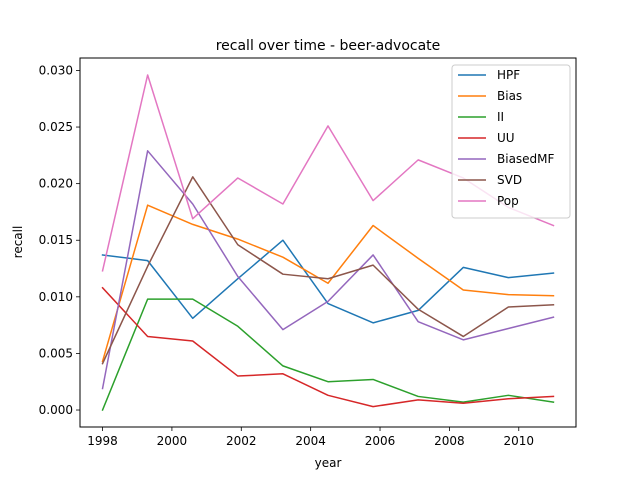  Describe the element at coordinates (380, 441) in the screenshot. I see `x-tick-label: 2006` at that location.